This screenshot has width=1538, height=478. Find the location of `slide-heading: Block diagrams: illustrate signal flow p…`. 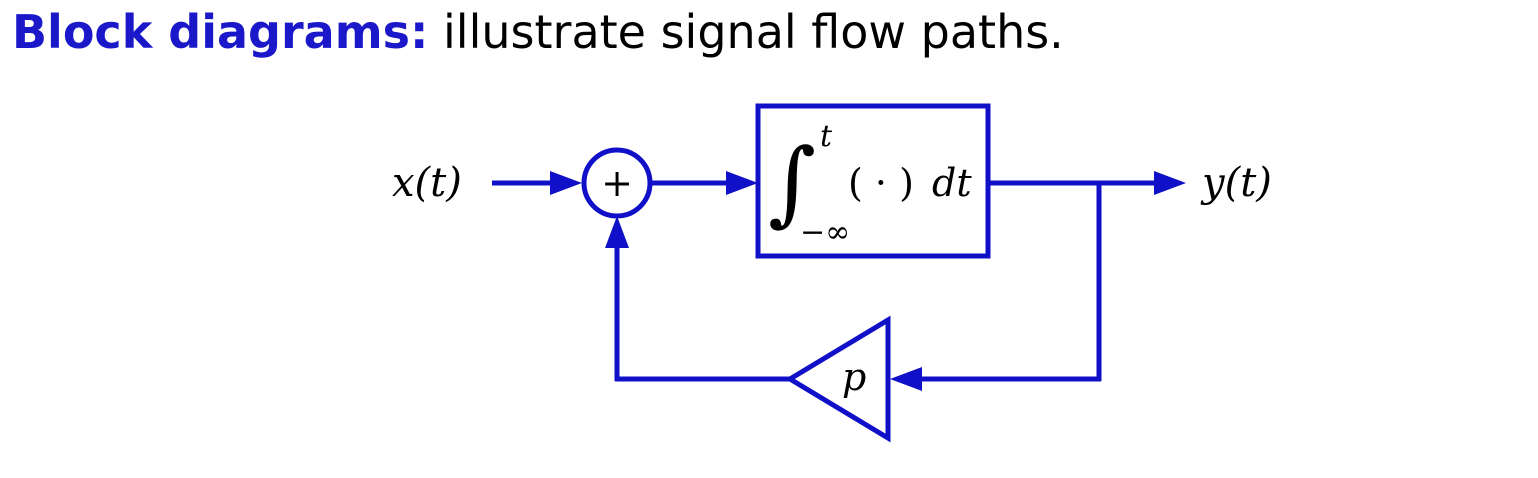

slide-heading: Block diagrams: illustrate signal flow p… is located at coordinates (538, 32).